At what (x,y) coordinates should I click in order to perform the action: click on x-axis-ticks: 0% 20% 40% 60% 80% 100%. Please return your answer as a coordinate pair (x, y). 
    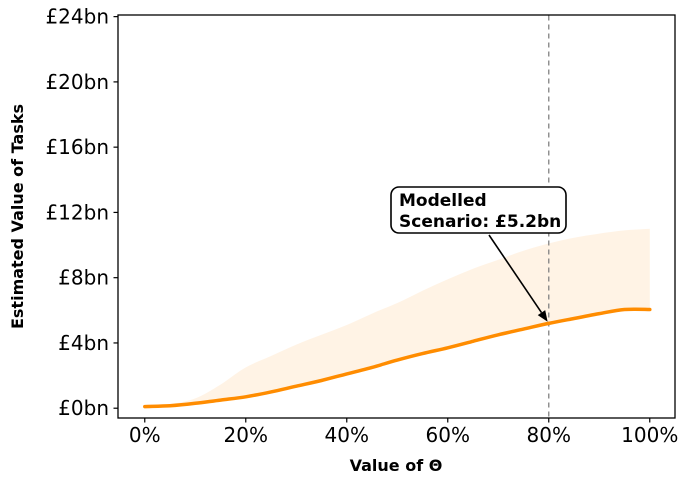
    Looking at the image, I should click on (403, 432).